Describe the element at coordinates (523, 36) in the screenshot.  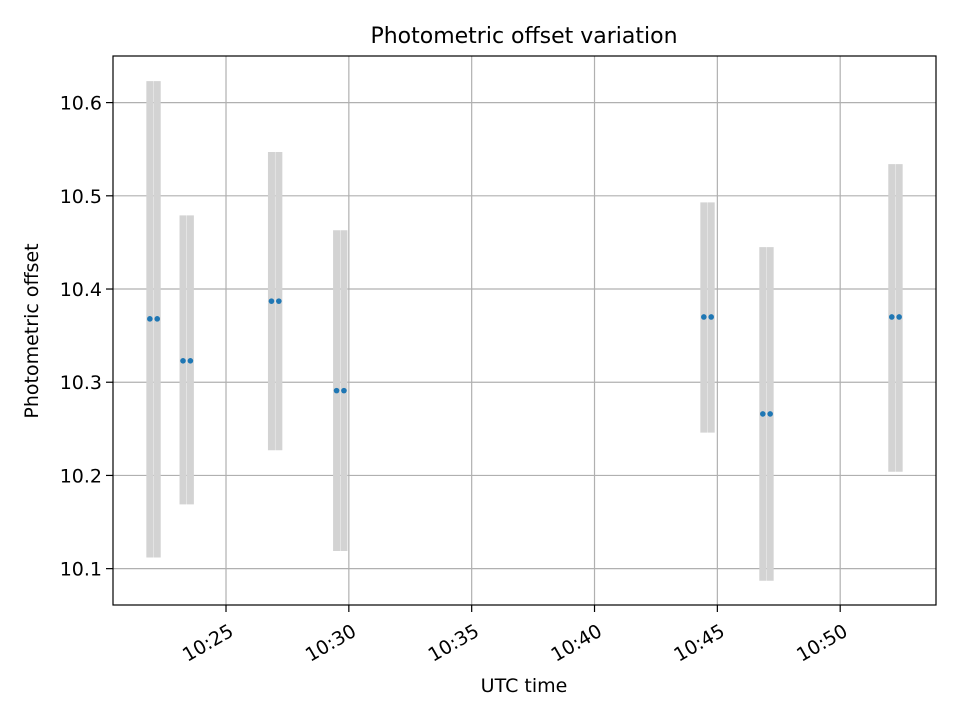
I see `chart-title: Photometric offset variation` at that location.